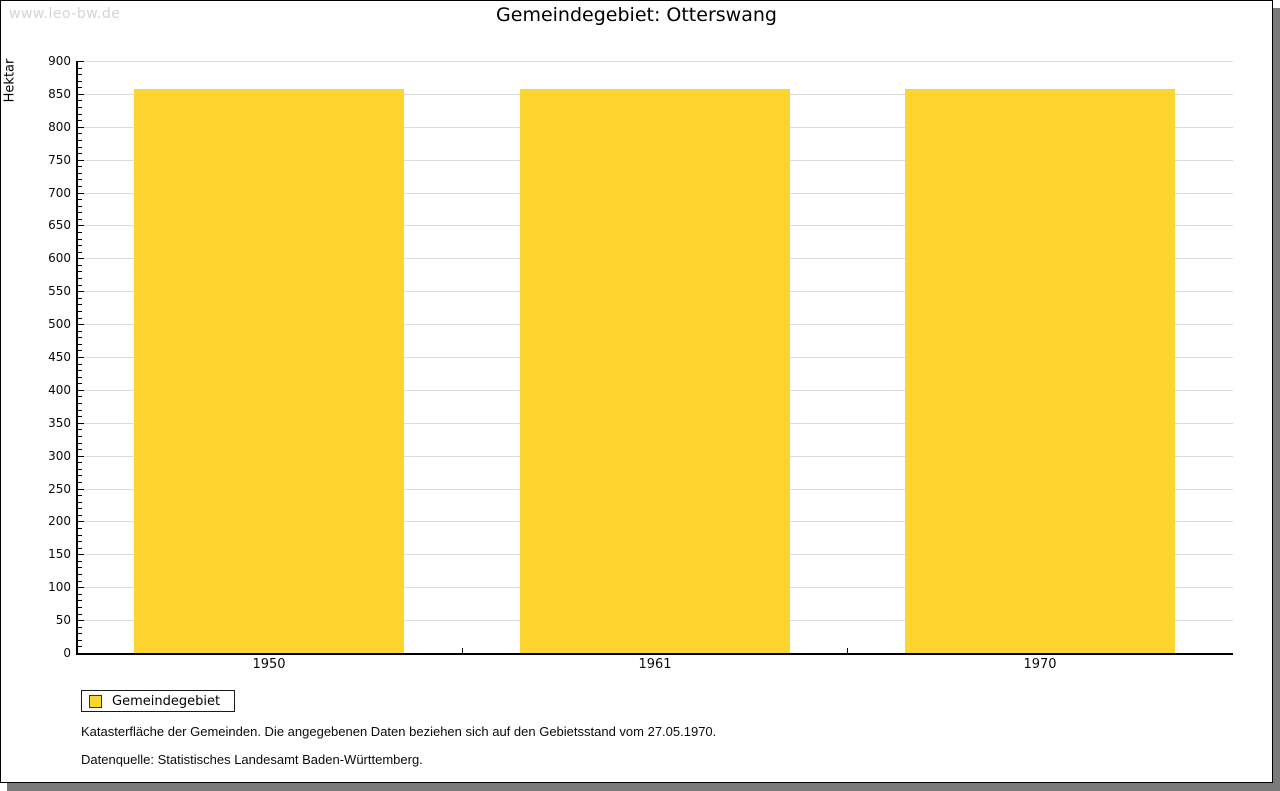 This screenshot has width=1280, height=791. What do you see at coordinates (636, 15) in the screenshot?
I see `chart-title: Gemeindegebiet: Otterswang` at bounding box center [636, 15].